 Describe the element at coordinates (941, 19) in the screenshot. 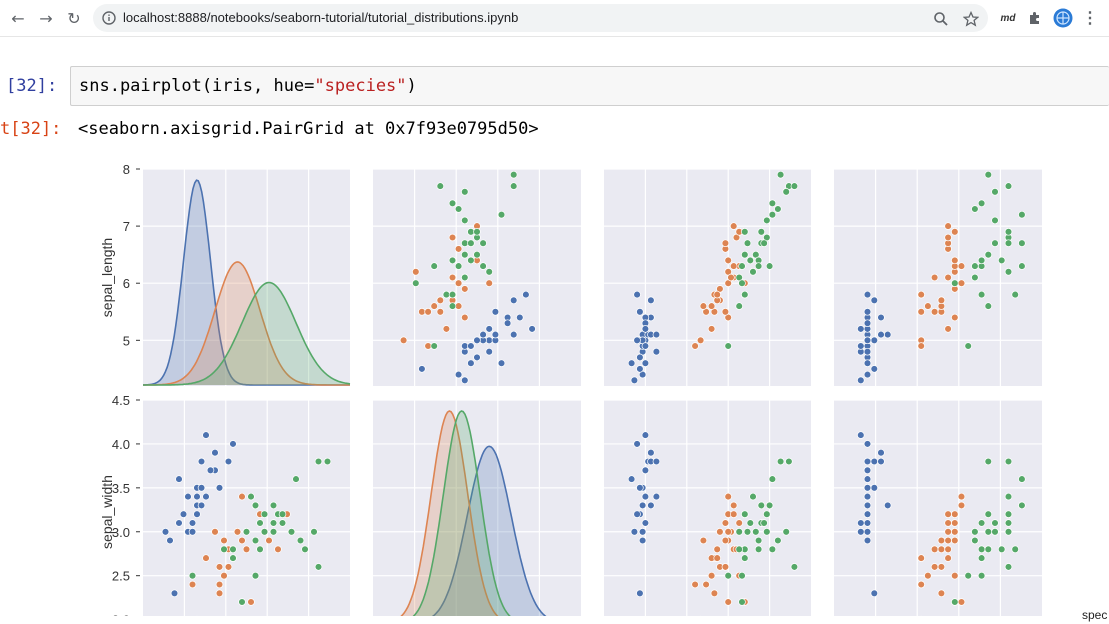

I see `zoom-icon` at that location.